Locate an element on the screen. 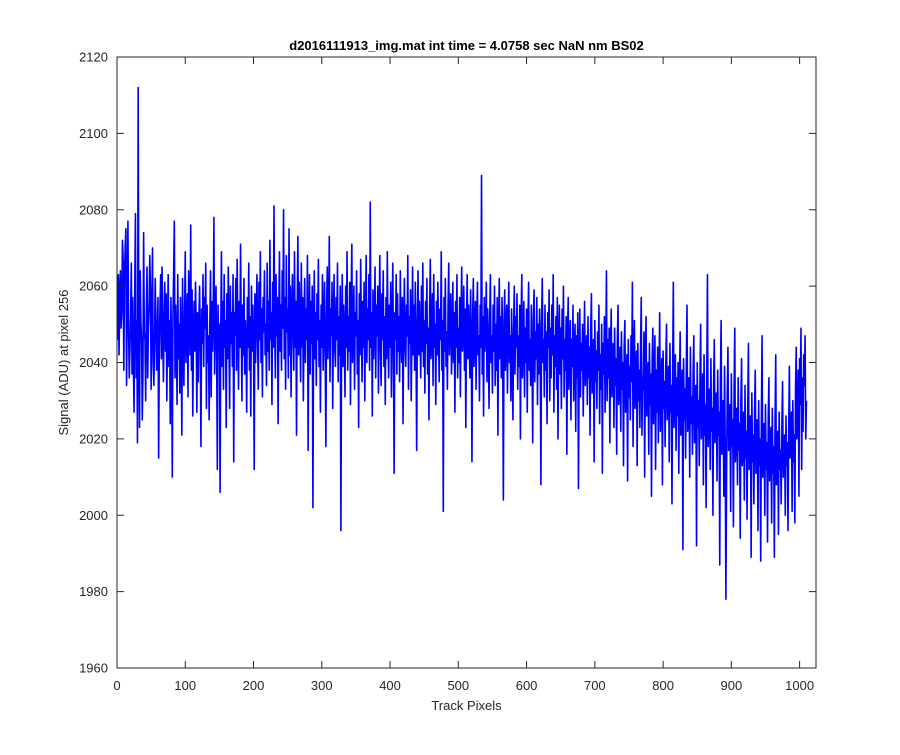 The image size is (900, 755). y-tick-label: 2100 is located at coordinates (93, 133).